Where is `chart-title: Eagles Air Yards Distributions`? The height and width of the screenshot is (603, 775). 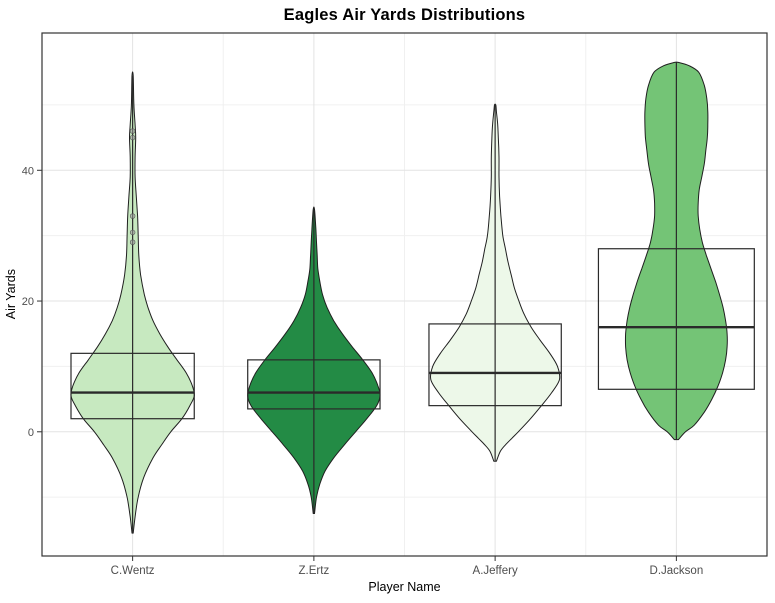 chart-title: Eagles Air Yards Distributions is located at coordinates (404, 15).